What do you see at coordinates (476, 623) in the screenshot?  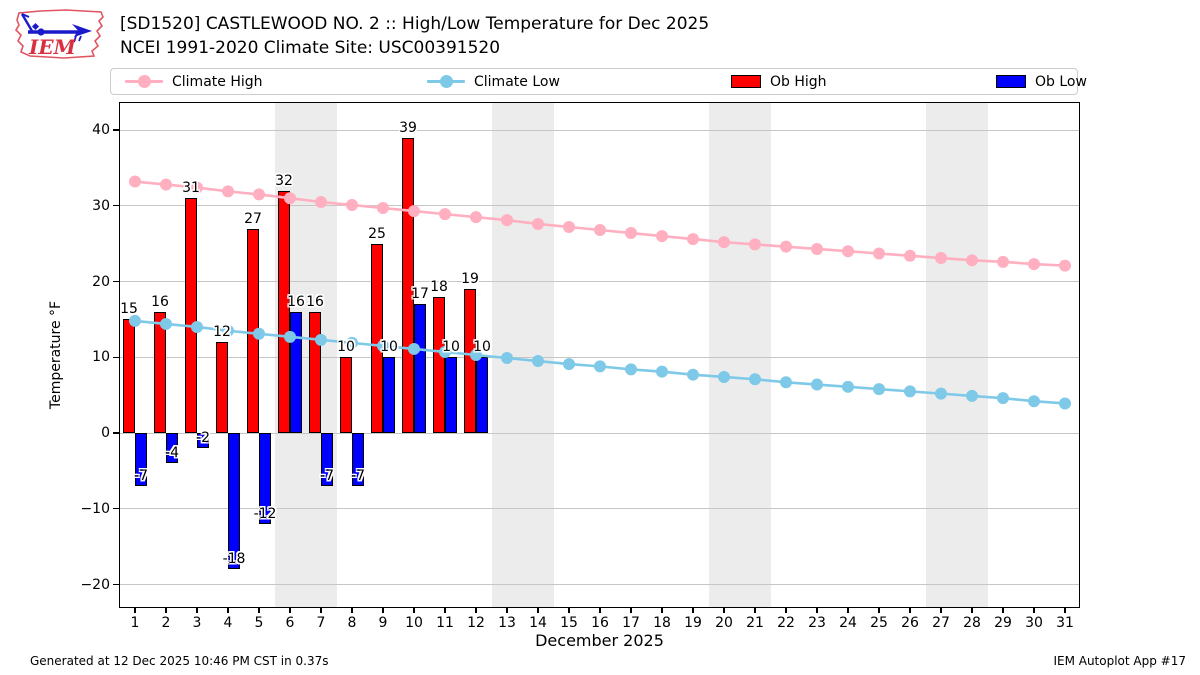 I see `x-tick-label: 12` at bounding box center [476, 623].